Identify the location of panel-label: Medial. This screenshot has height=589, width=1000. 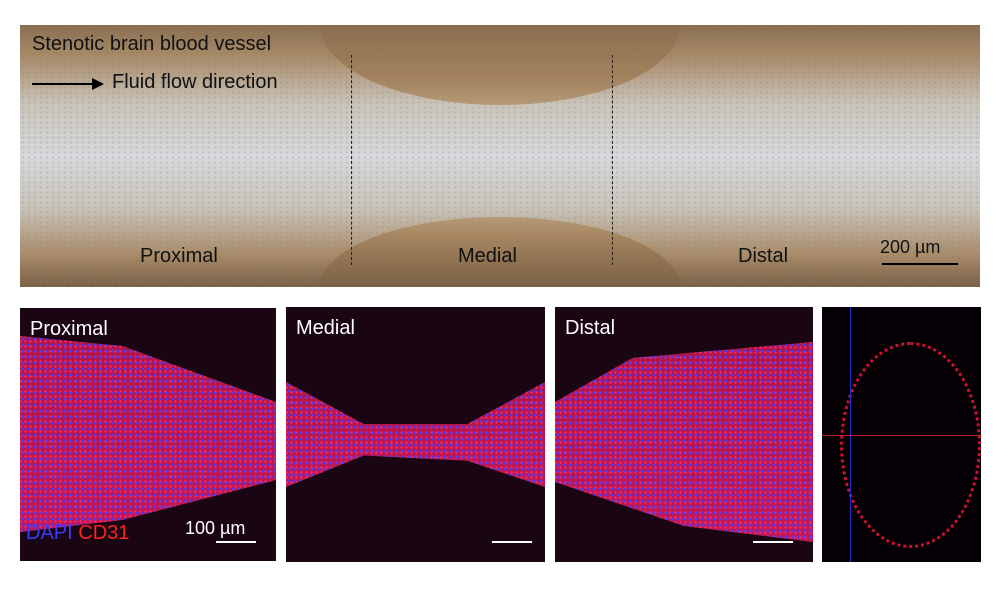
(325, 328).